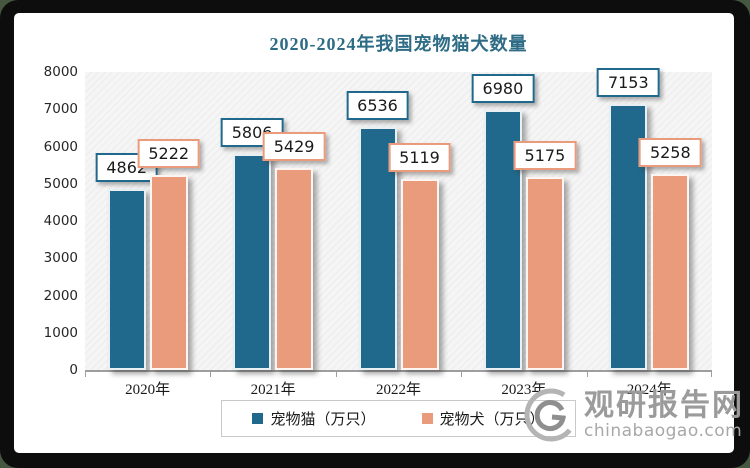 The image size is (750, 468). Describe the element at coordinates (294, 269) in the screenshot. I see `bar-dog-2021年` at that location.